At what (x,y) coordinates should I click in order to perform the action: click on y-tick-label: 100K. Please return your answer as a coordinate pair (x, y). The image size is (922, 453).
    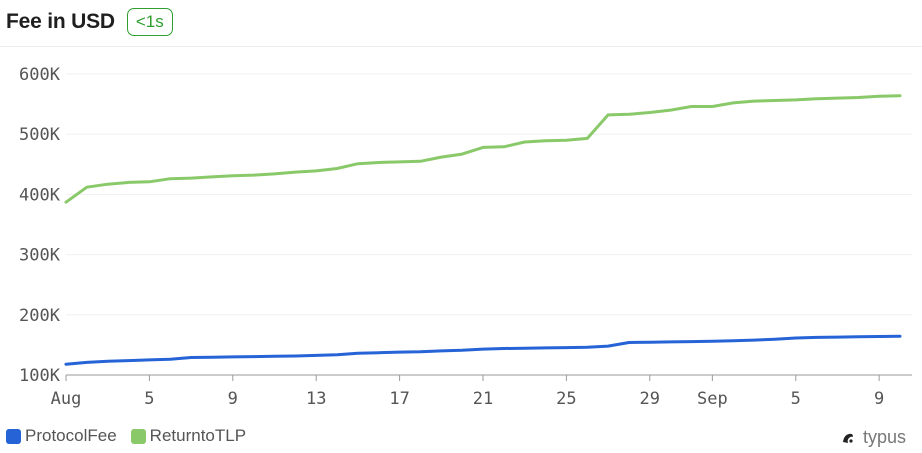
    Looking at the image, I should click on (40, 376).